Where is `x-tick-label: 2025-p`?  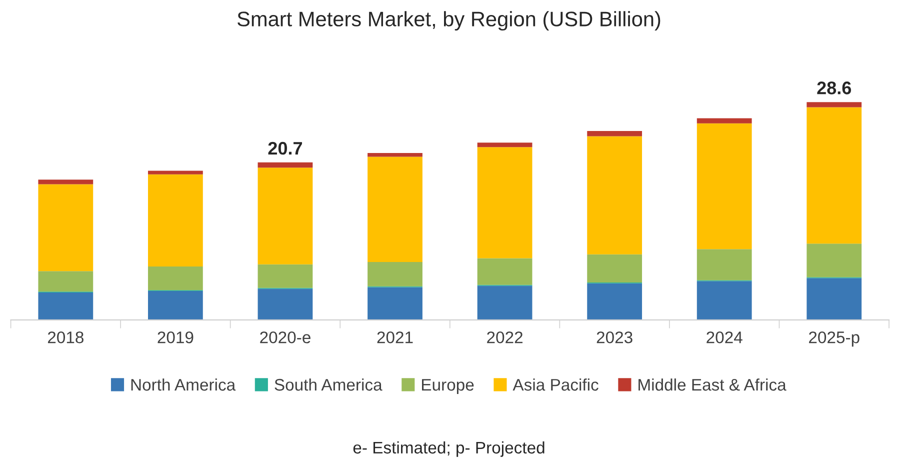 x-tick-label: 2025-p is located at coordinates (834, 339).